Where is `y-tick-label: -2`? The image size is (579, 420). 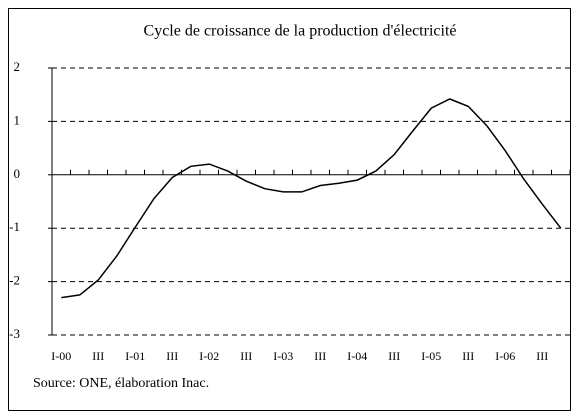
y-tick-label: -2 is located at coordinates (14, 280).